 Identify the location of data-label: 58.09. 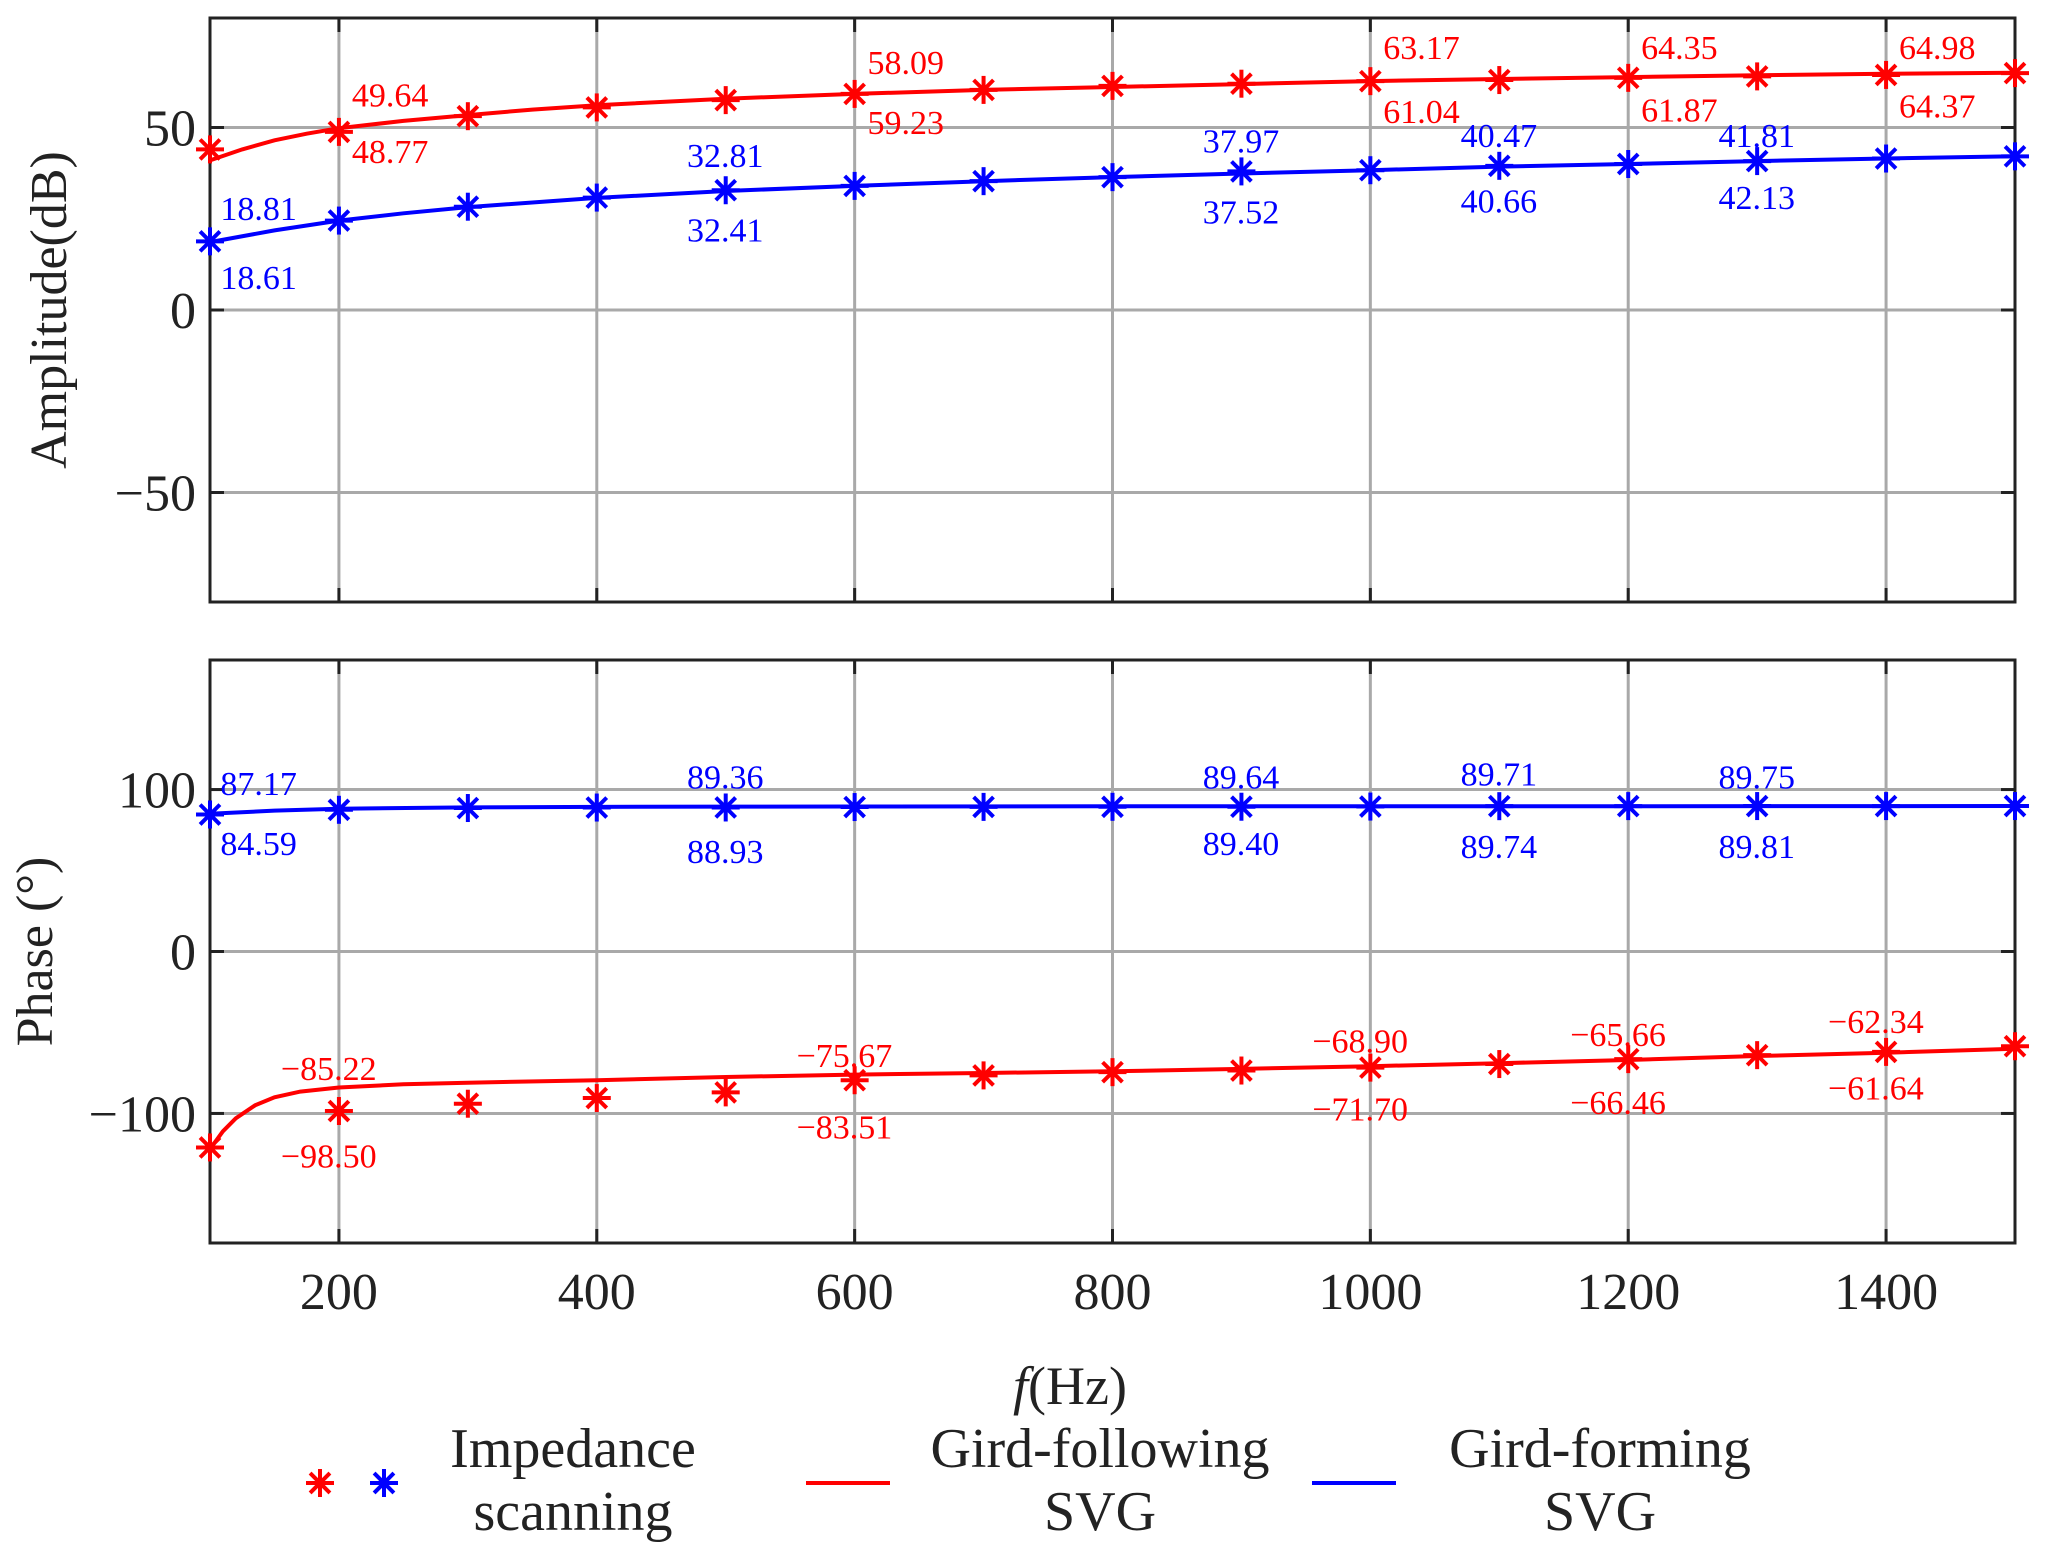
(906, 63).